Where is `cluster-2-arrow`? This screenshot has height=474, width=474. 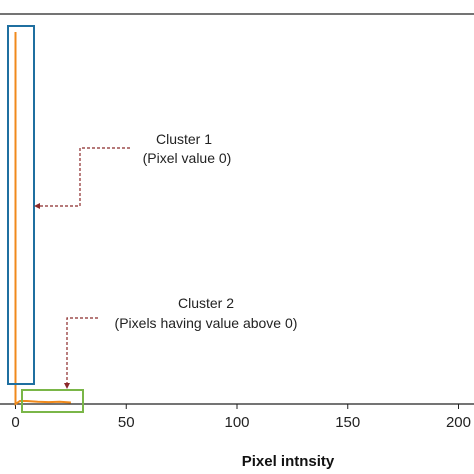
cluster-2-arrow is located at coordinates (82, 350).